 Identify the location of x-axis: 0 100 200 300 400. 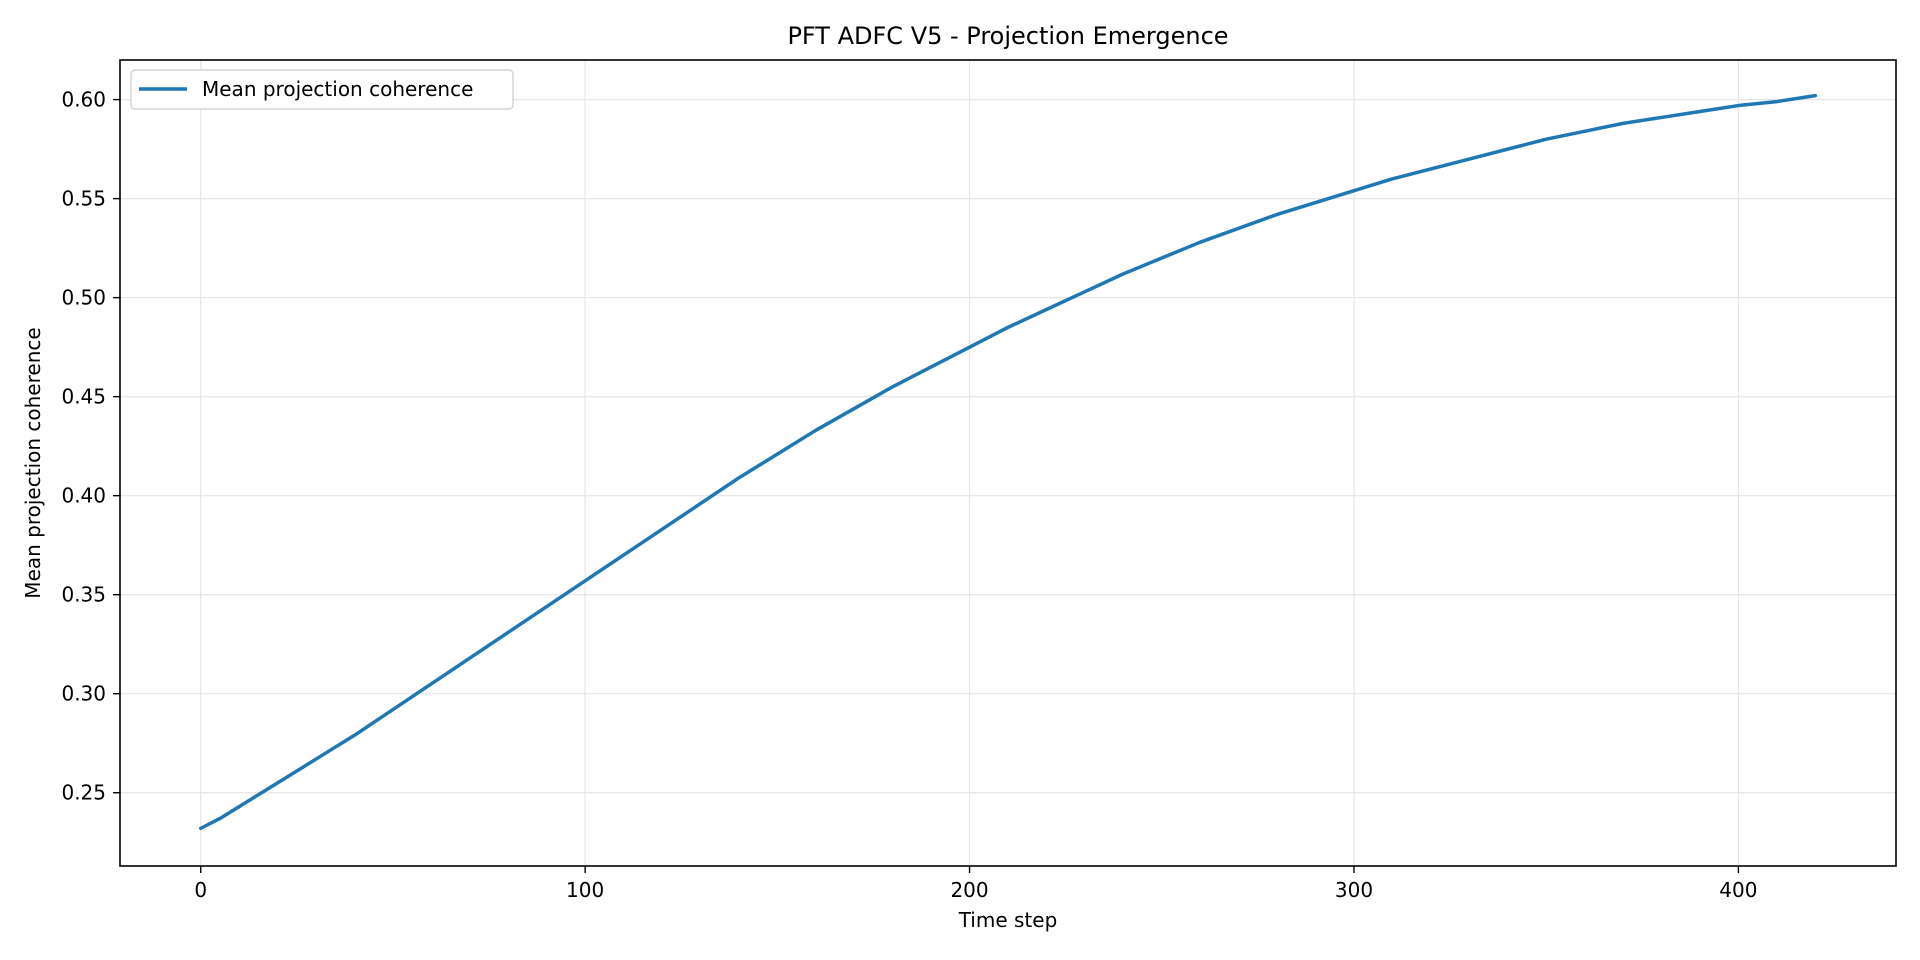
(975, 884).